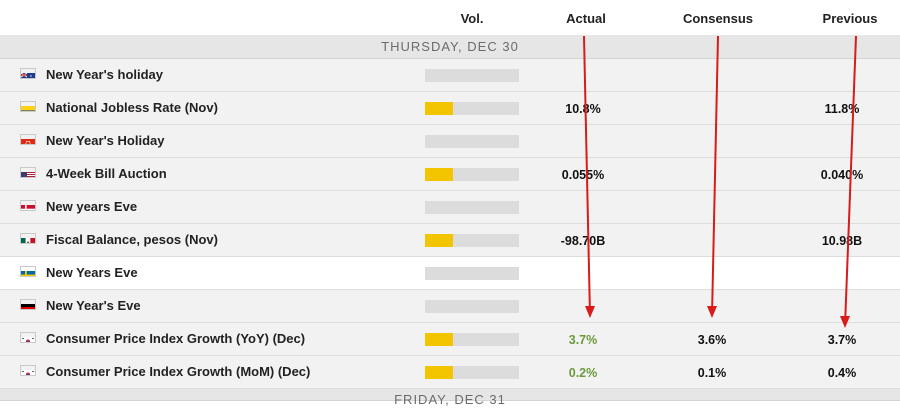 This screenshot has width=900, height=411. What do you see at coordinates (176, 338) in the screenshot?
I see `event-name: Consumer Price Index Growth (YoY) (Dec)` at bounding box center [176, 338].